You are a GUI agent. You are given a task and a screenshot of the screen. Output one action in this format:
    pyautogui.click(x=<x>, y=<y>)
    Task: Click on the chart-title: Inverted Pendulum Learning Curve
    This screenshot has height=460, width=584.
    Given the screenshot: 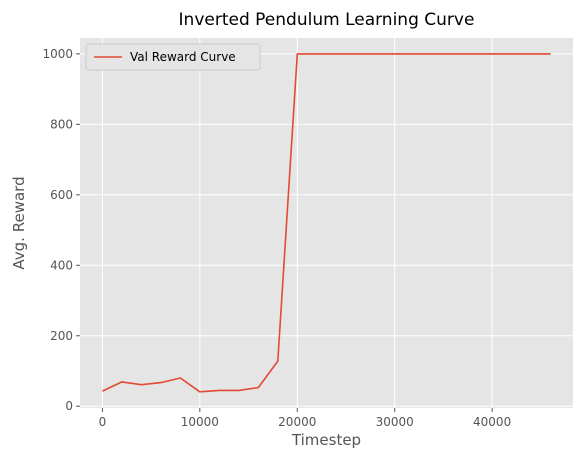 What is the action you would take?
    pyautogui.click(x=327, y=20)
    